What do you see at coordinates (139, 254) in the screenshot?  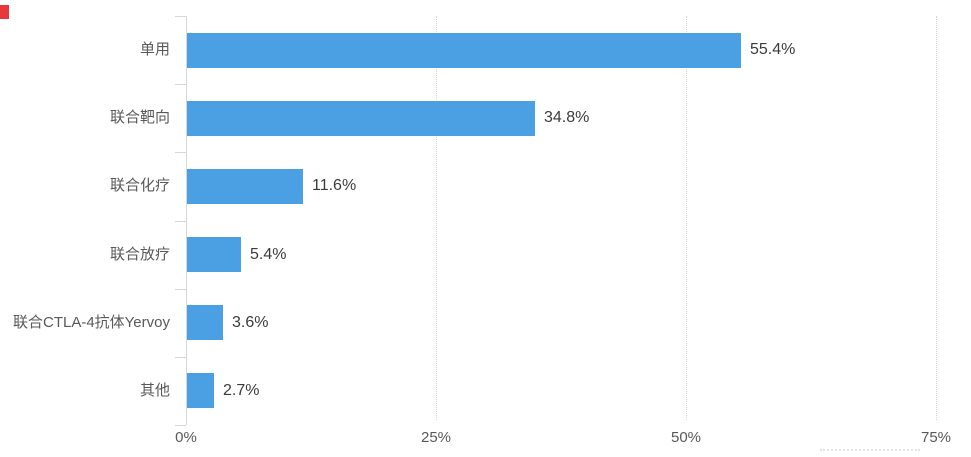 I see `category-label-3: 联合放疗` at bounding box center [139, 254].